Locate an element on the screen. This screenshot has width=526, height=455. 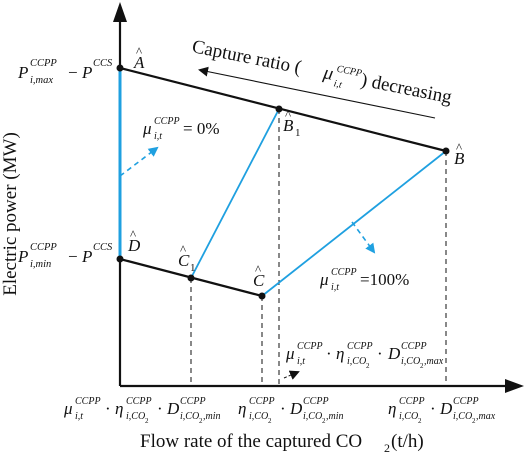
svg-text: Capture ratio ( is located at coordinates (246, 57).